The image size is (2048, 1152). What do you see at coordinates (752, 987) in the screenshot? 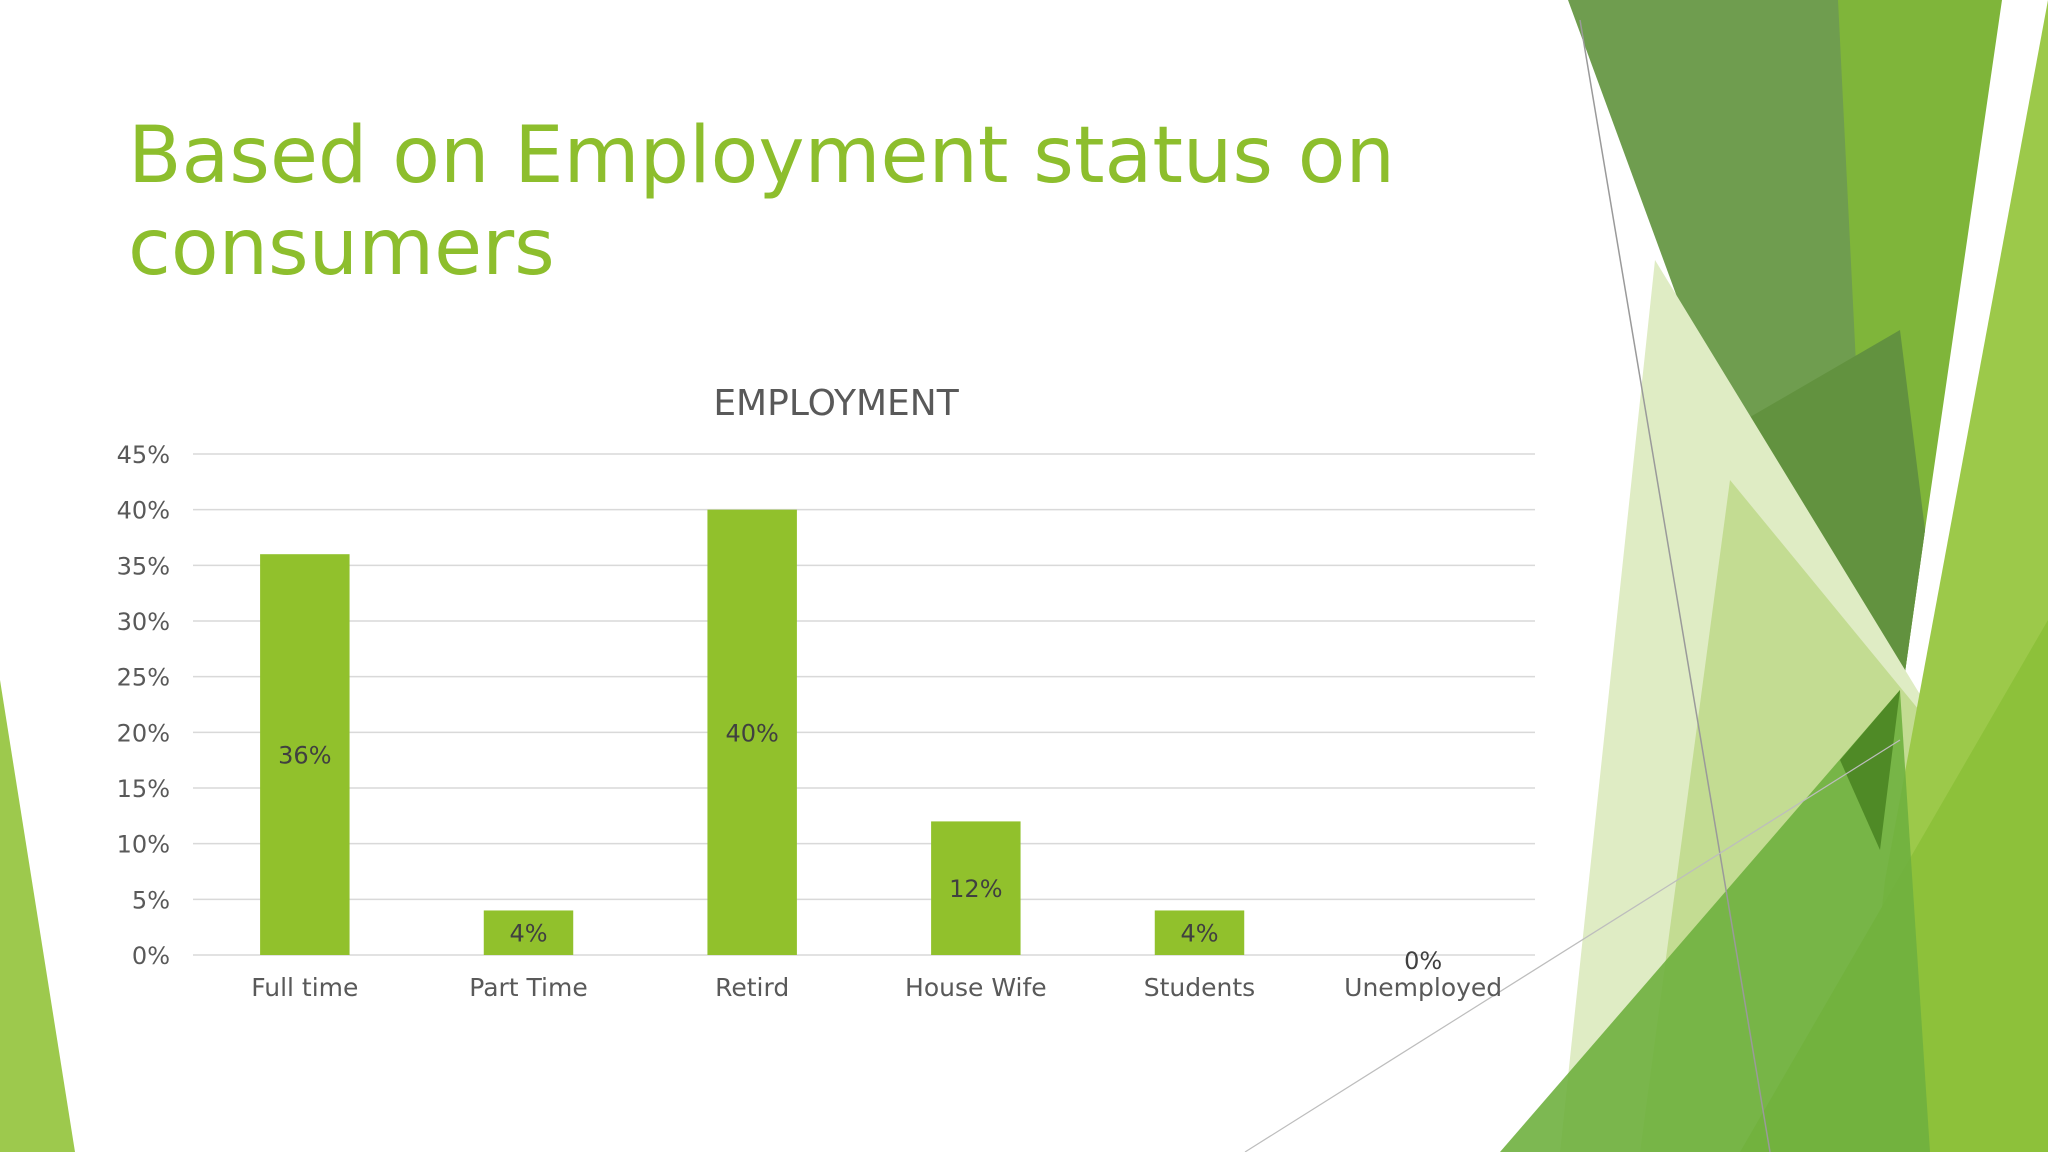
I see `x-tick-label: Retird` at bounding box center [752, 987].